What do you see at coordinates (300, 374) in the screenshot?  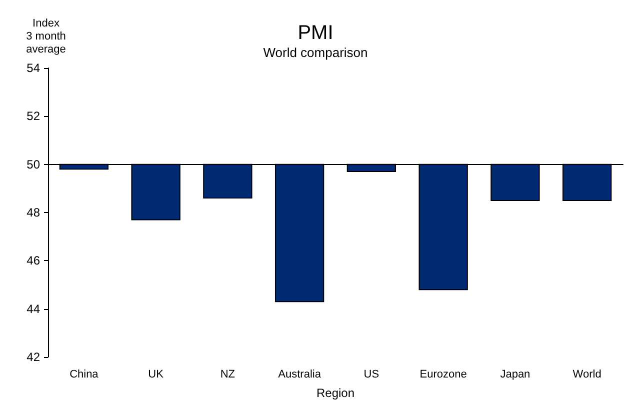 I see `x-tick-label: Australia` at bounding box center [300, 374].